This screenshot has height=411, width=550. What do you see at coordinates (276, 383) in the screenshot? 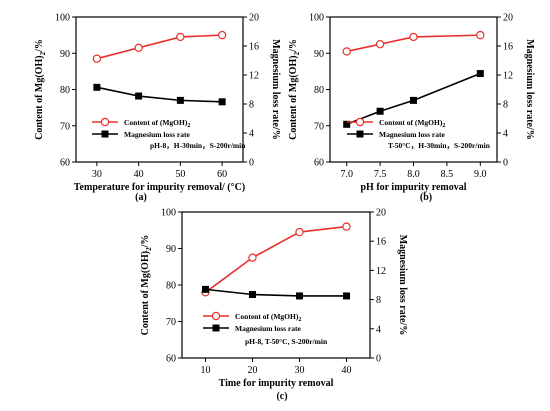
I see `x-axis-label: Time for impurity removal` at bounding box center [276, 383].